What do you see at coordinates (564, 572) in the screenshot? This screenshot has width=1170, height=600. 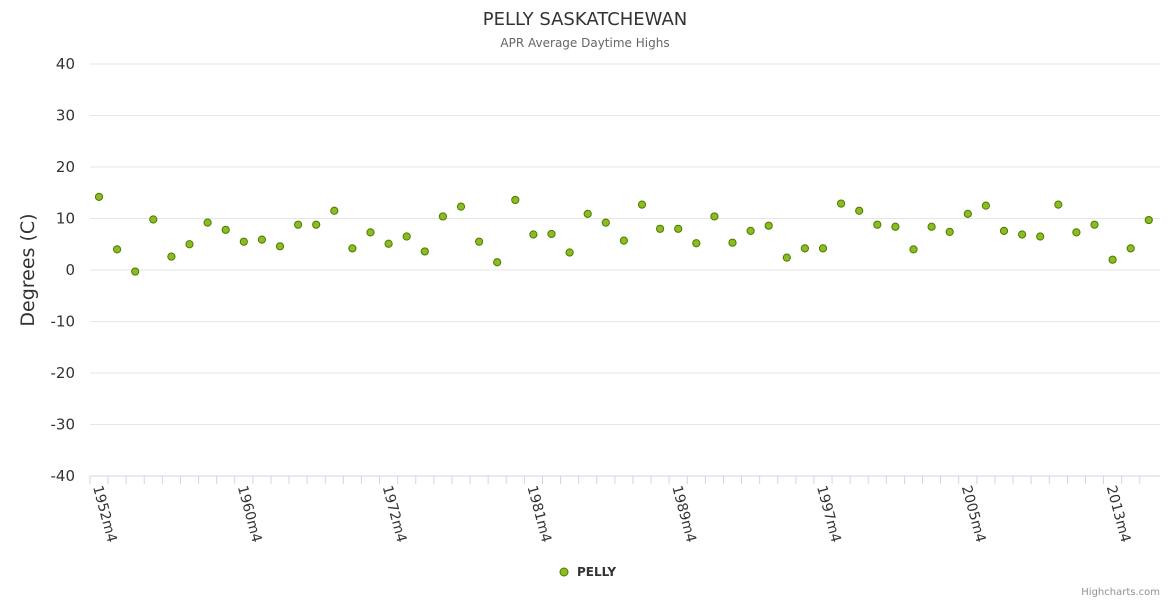 I see `legend-marker-pelly` at bounding box center [564, 572].